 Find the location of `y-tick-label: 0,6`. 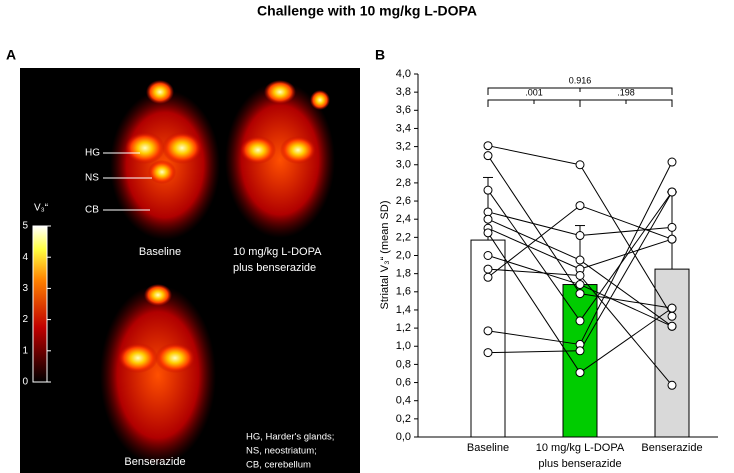

y-tick-label: 0,6 is located at coordinates (403, 382).